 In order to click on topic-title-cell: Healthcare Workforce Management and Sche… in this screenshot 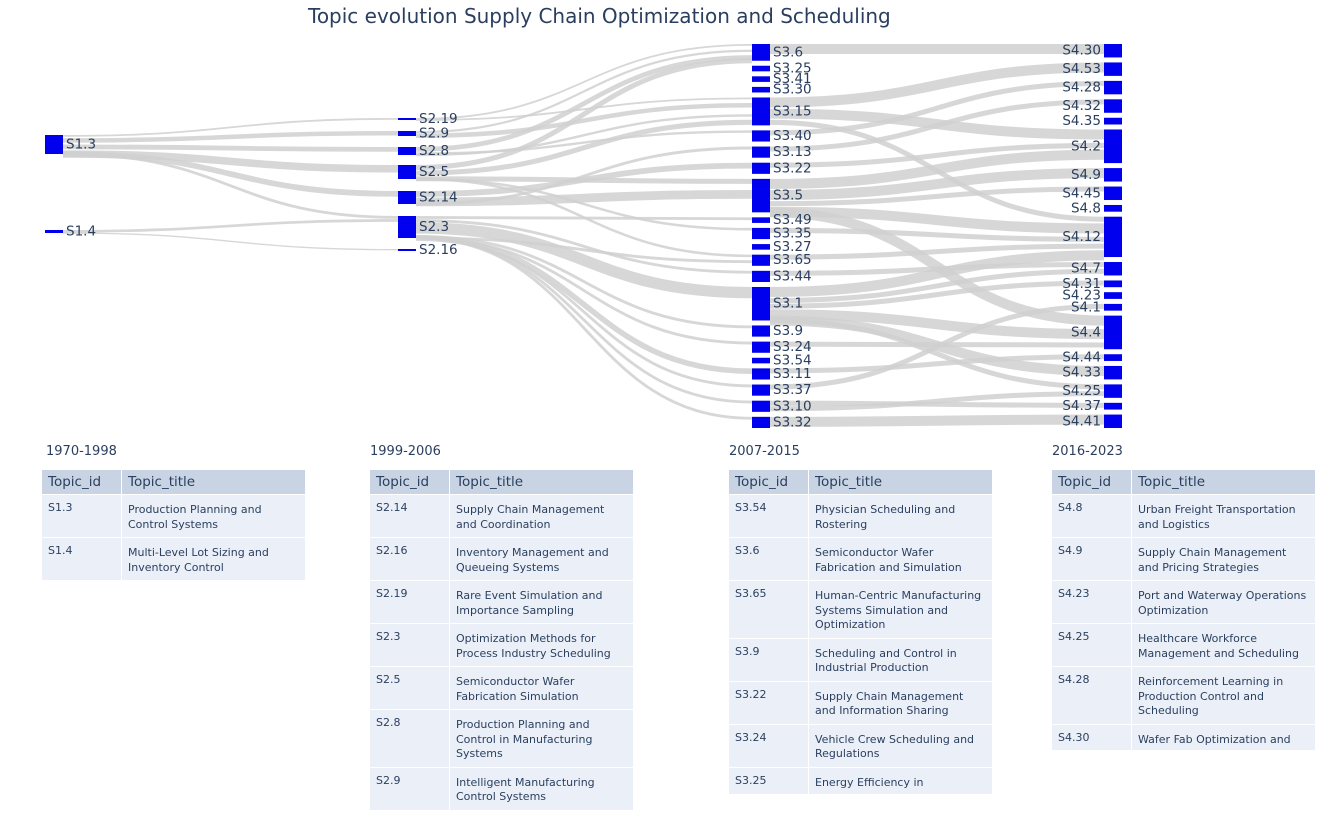, I will do `click(1224, 644)`.